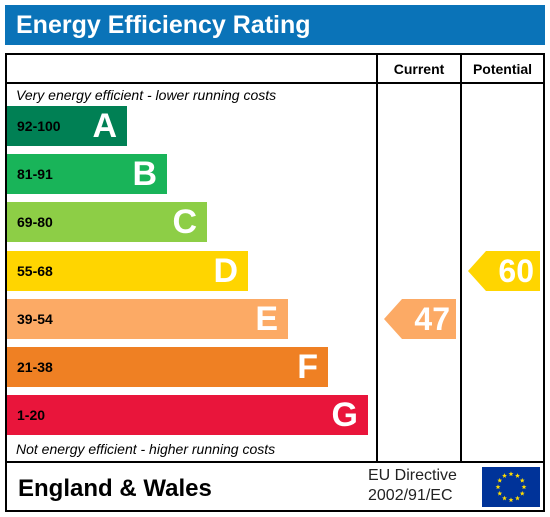 This screenshot has width=550, height=517. I want to click on band-d-letter: D, so click(225, 271).